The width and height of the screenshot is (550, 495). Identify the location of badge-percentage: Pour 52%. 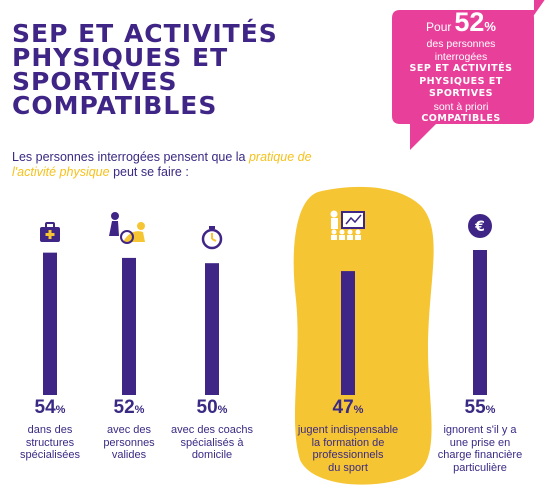
(461, 23).